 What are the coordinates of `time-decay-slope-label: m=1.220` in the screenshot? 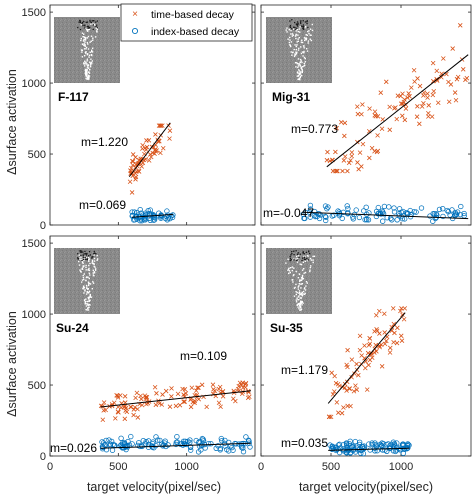 It's located at (104, 142).